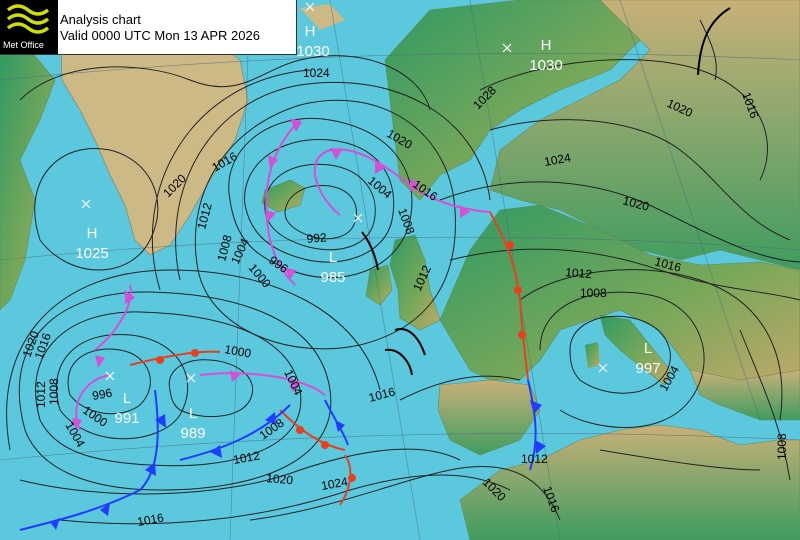 The height and width of the screenshot is (540, 800). I want to click on l-atlantic-east-letter: L, so click(193, 413).